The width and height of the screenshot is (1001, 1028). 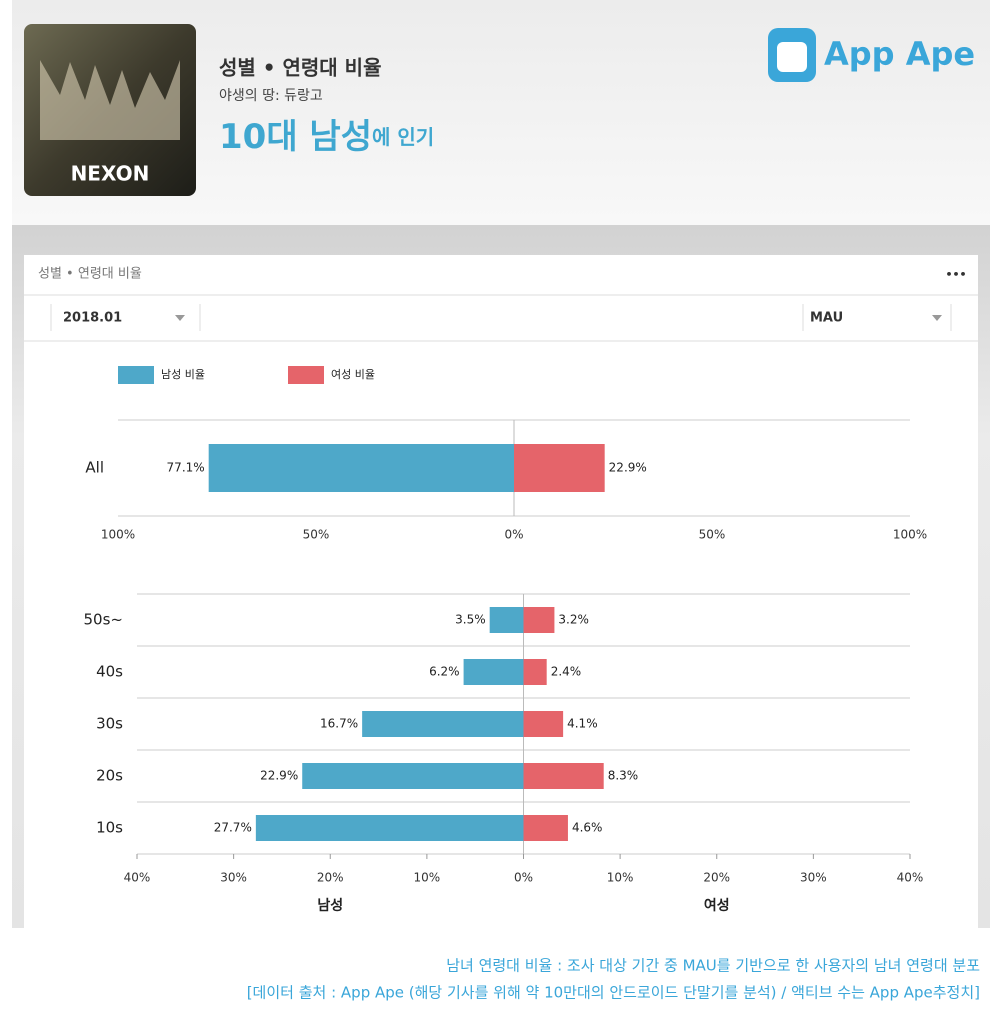 I want to click on value-label: 3.2%, so click(x=573, y=620).